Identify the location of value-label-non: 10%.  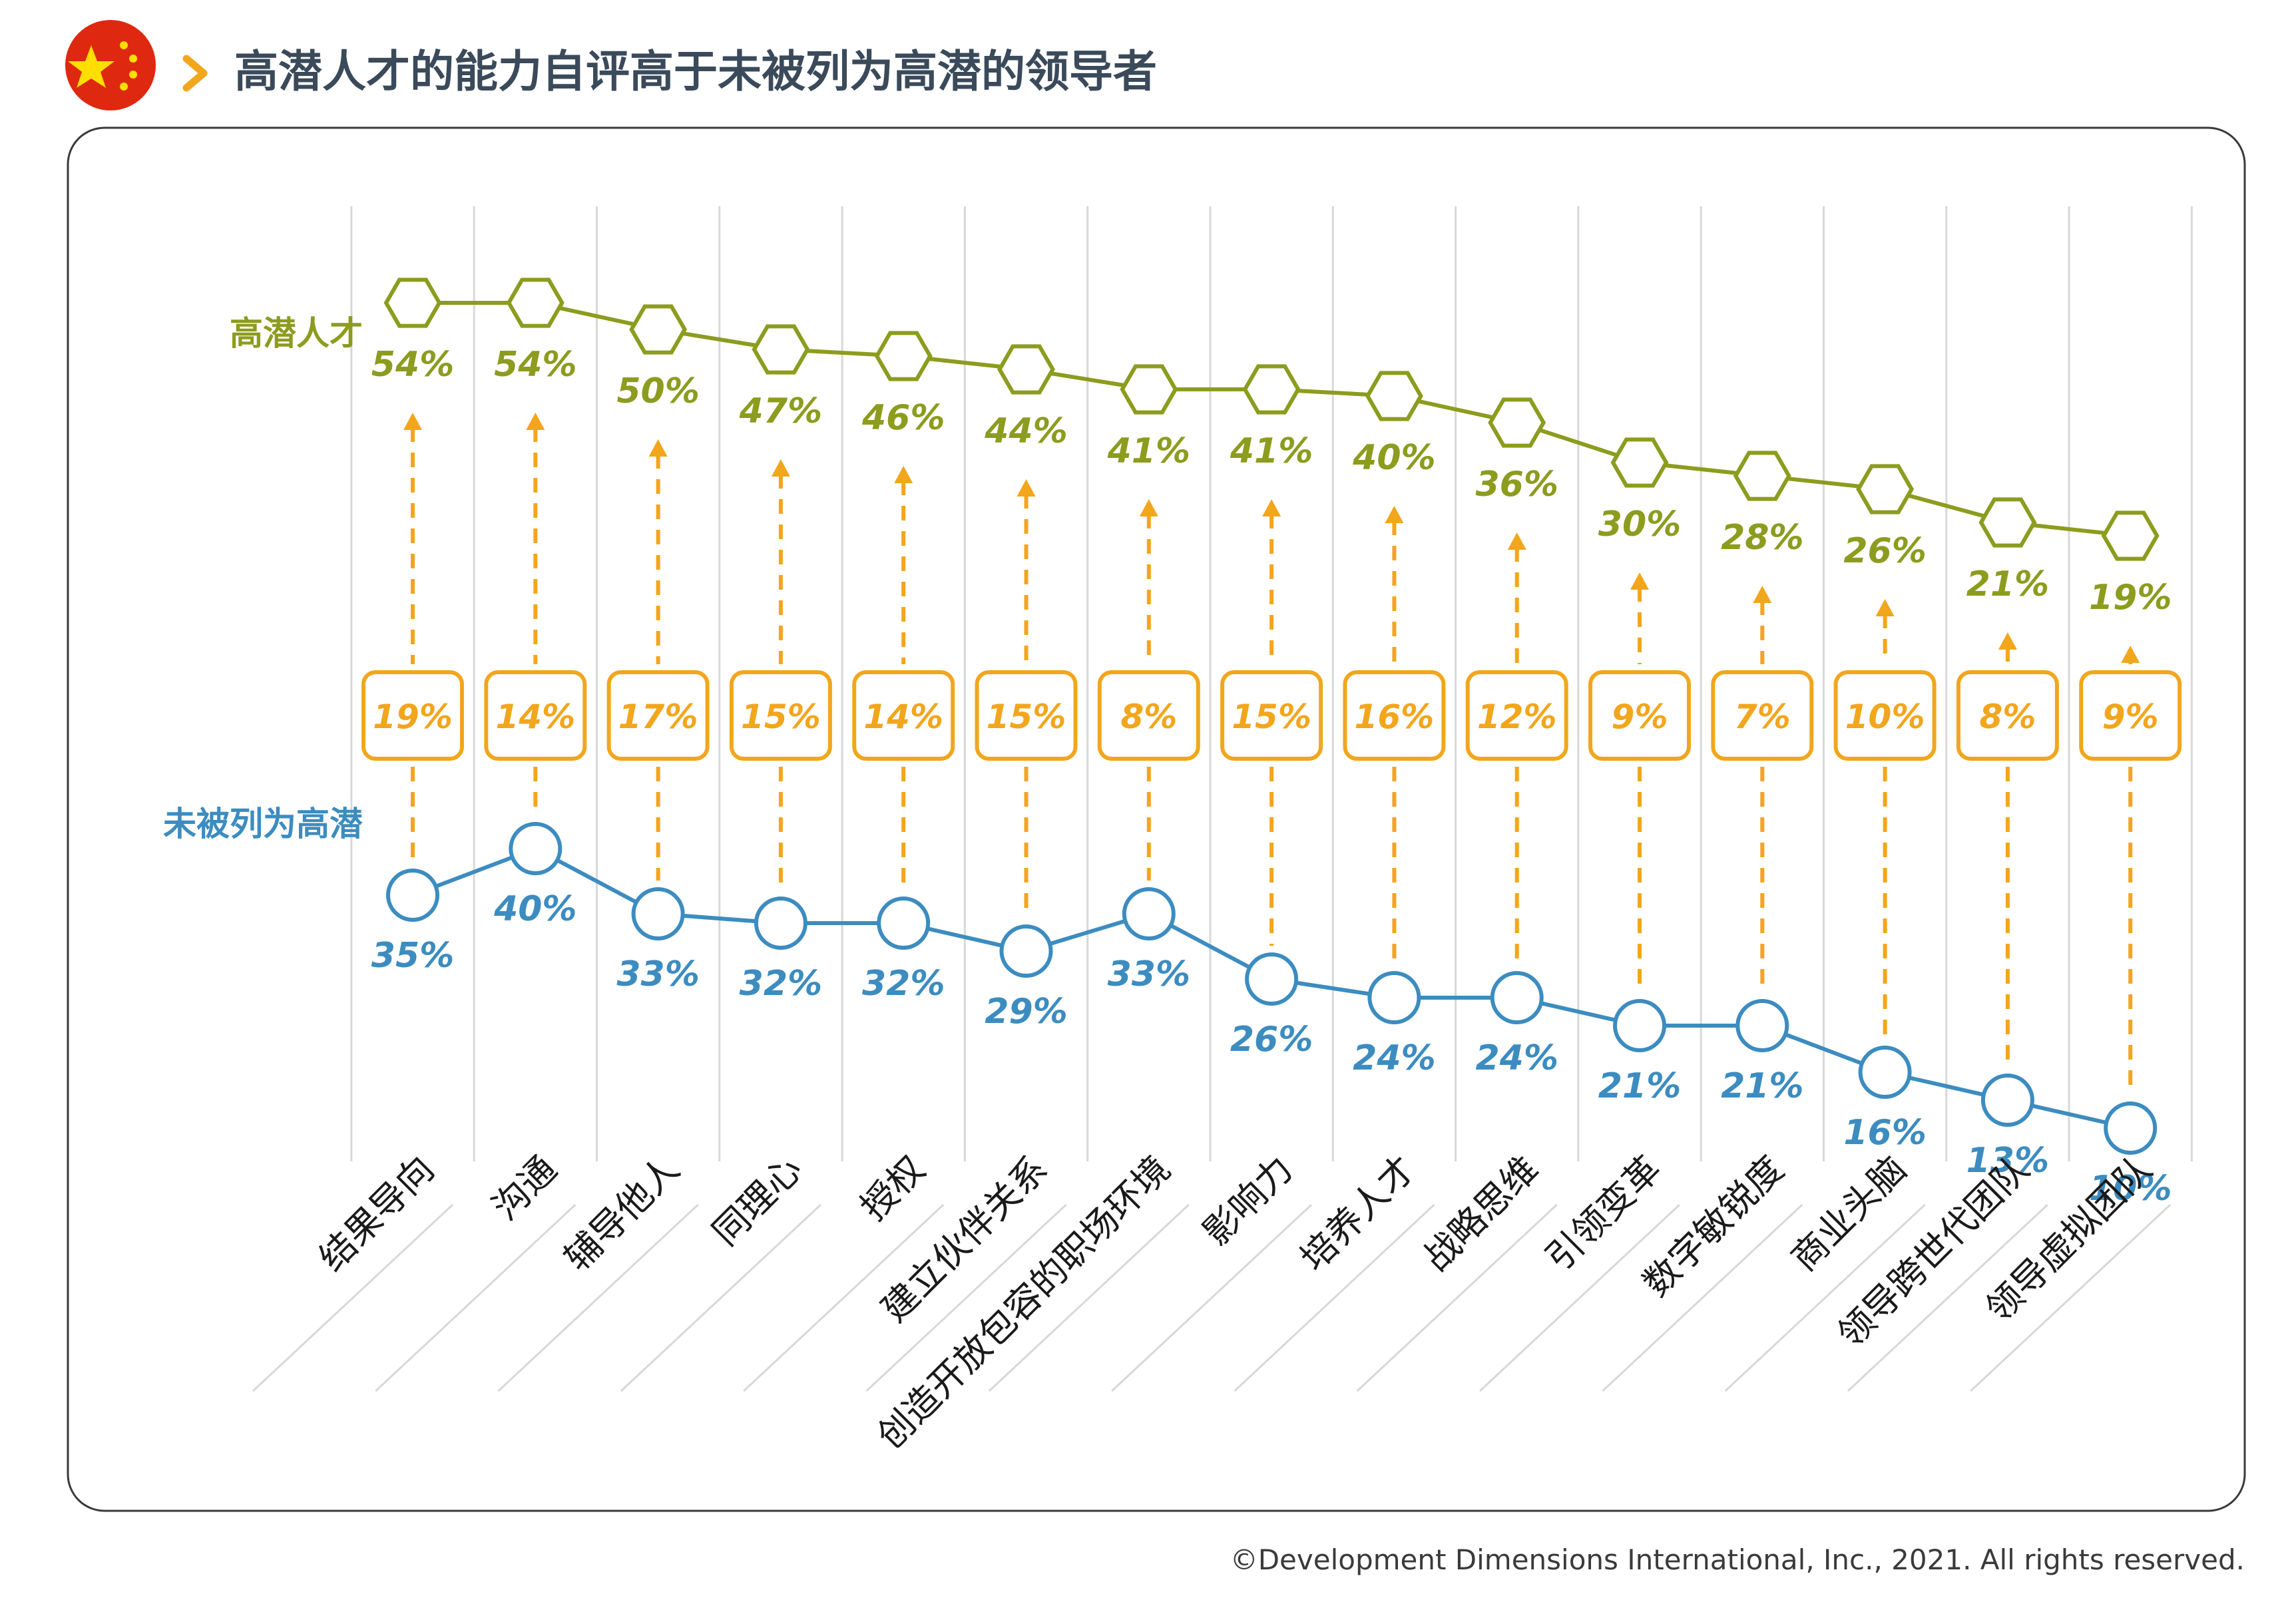
(2130, 1189).